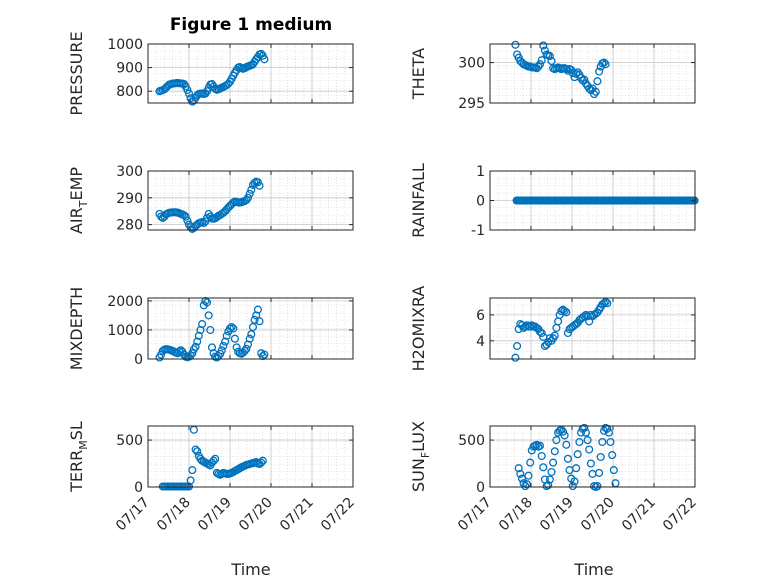 Image resolution: width=778 pixels, height=583 pixels. Describe the element at coordinates (76, 73) in the screenshot. I see `y-axis-label: PRESSURE` at that location.